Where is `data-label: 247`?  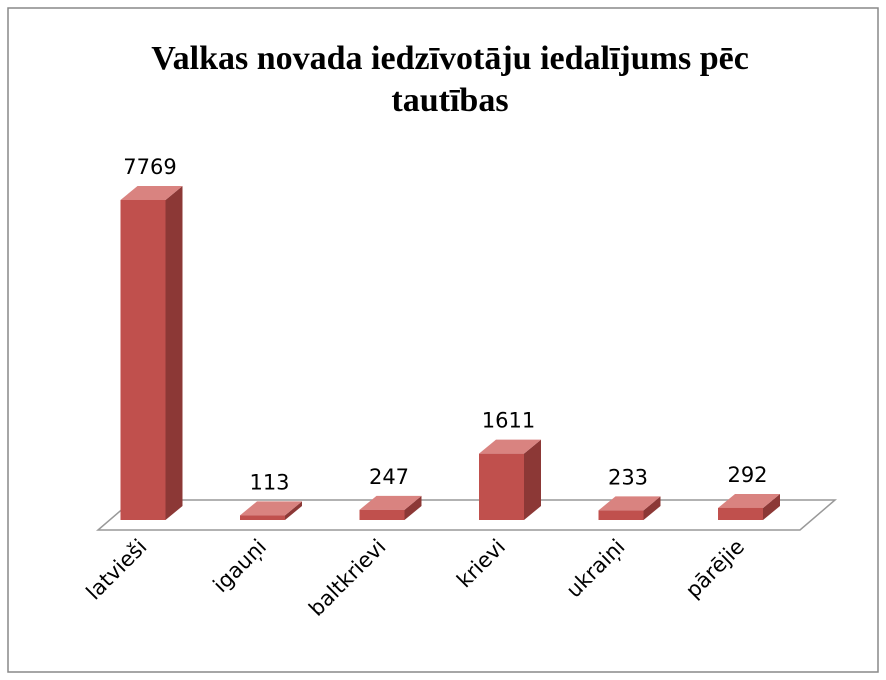 data-label: 247 is located at coordinates (389, 477).